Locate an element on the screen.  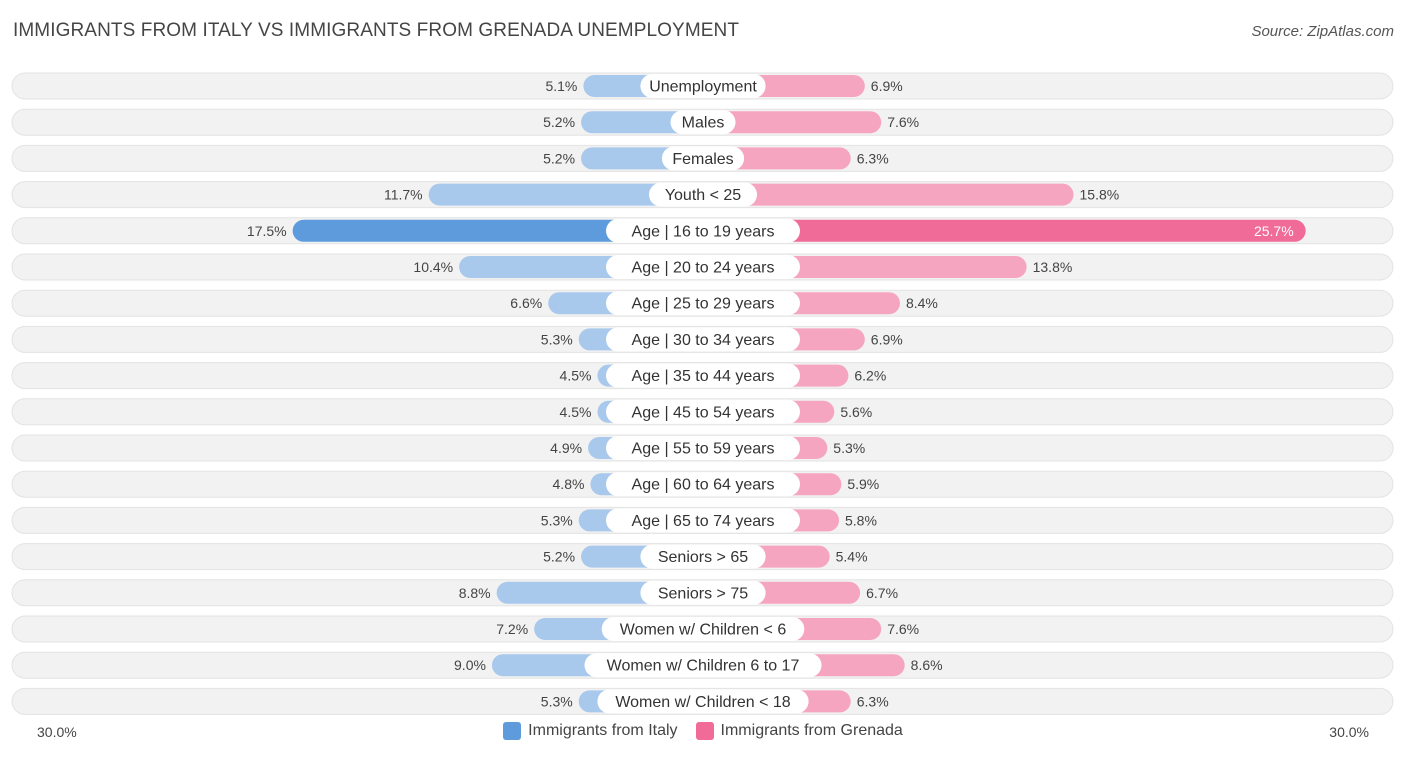
chart-row: 5.2% 7.6% Males is located at coordinates (702, 122).